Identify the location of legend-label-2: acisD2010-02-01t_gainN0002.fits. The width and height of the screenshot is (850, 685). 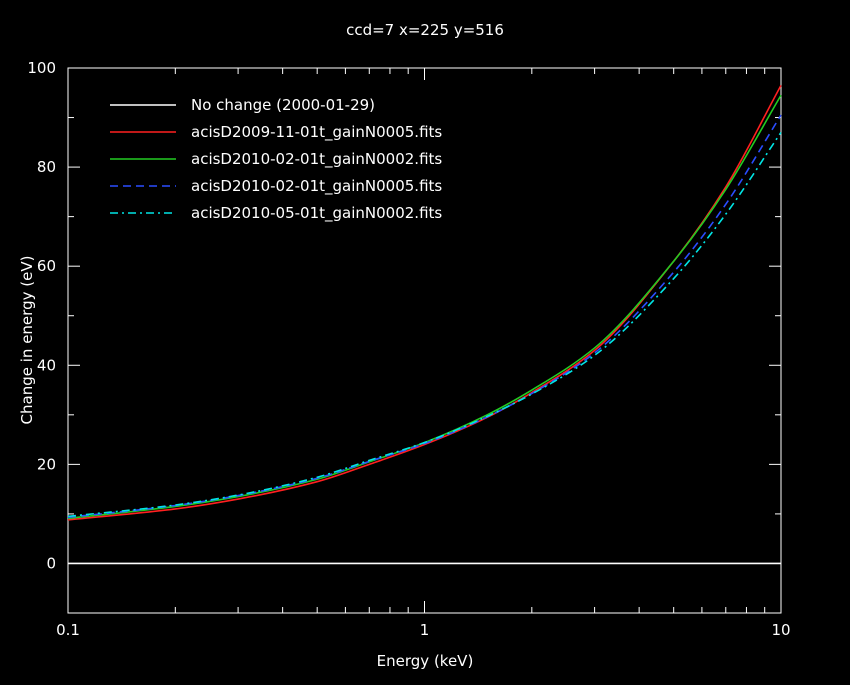
(316, 159).